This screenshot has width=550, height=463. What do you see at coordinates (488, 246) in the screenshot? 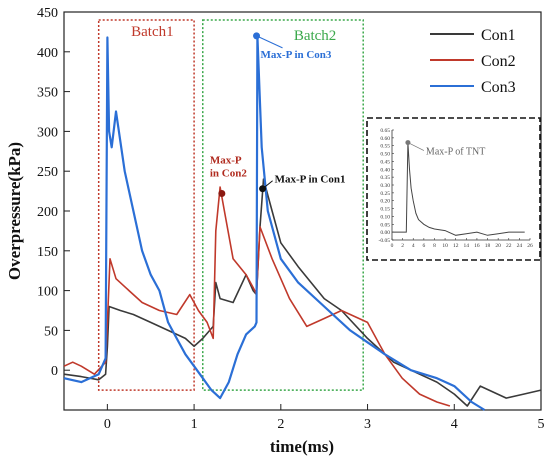
I see `inset-x-tick-label: 18` at bounding box center [488, 246].